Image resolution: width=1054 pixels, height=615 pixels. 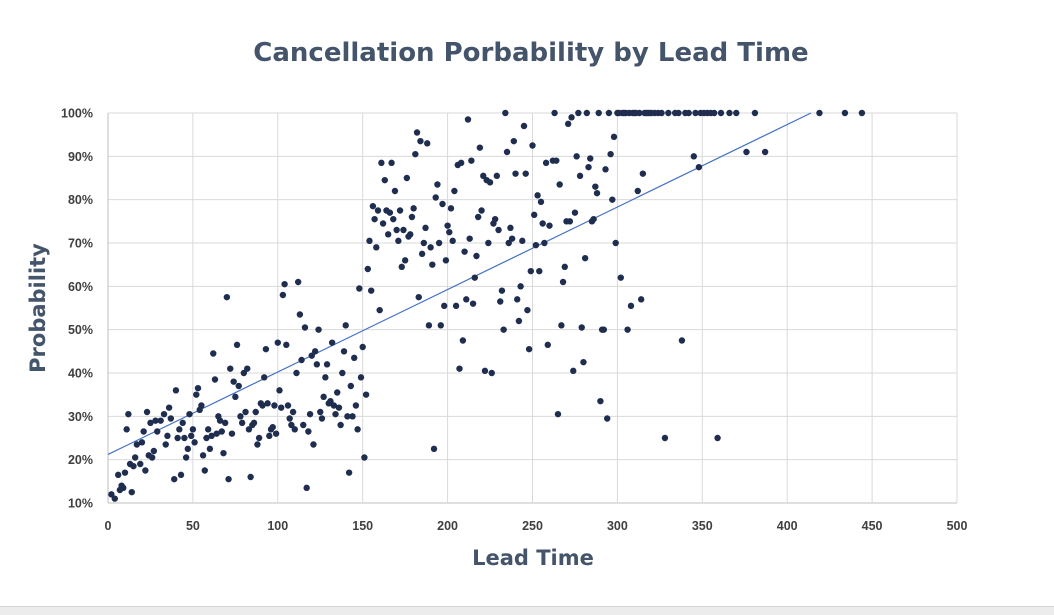 What do you see at coordinates (617, 526) in the screenshot?
I see `x-tick-label: 300` at bounding box center [617, 526].